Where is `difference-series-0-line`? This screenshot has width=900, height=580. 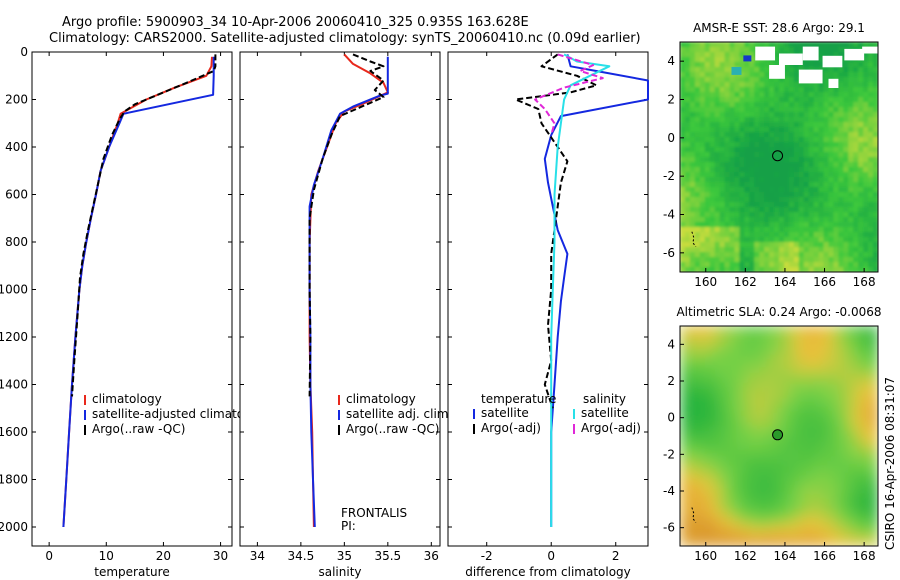 difference-series-0-line is located at coordinates (596, 290).